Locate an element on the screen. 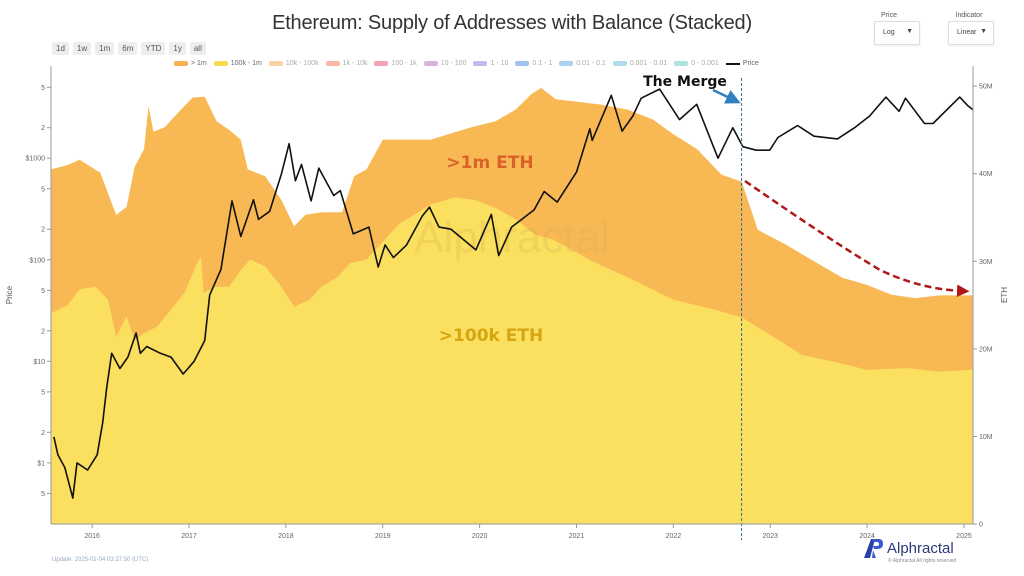 The height and width of the screenshot is (576, 1024). range-button-1m: 1m is located at coordinates (105, 48).